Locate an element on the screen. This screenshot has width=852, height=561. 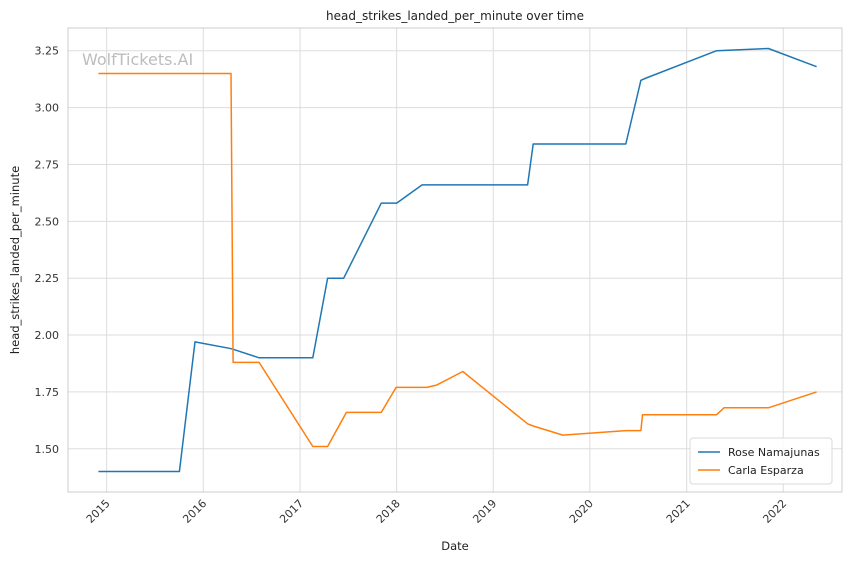
y-tick-label: 2.50 is located at coordinates (47, 221).